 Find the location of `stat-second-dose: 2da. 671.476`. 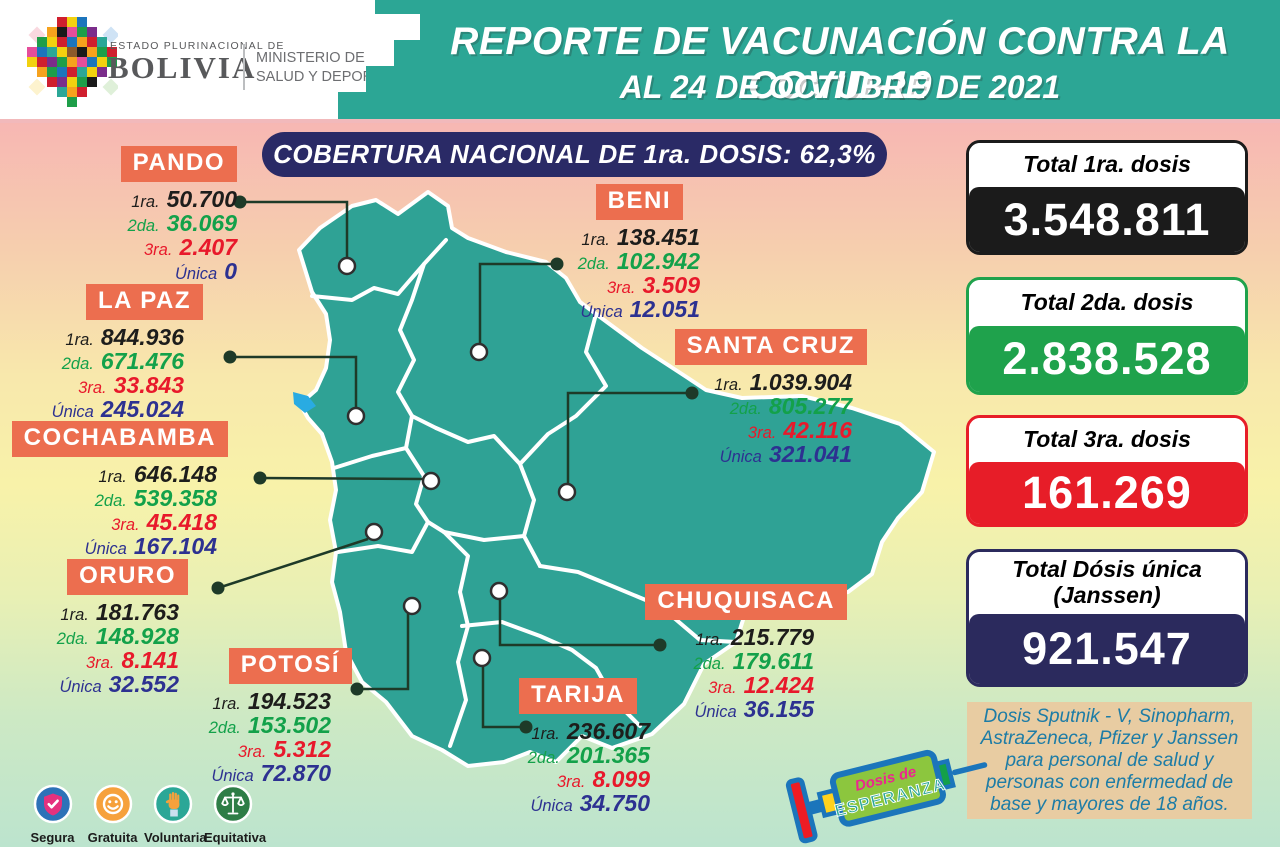

stat-second-dose: 2da. 671.476 is located at coordinates (122, 361).